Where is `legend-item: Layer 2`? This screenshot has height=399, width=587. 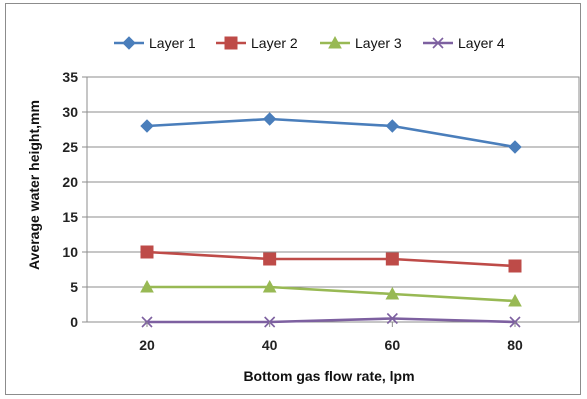
legend-item: Layer 2 is located at coordinates (257, 43).